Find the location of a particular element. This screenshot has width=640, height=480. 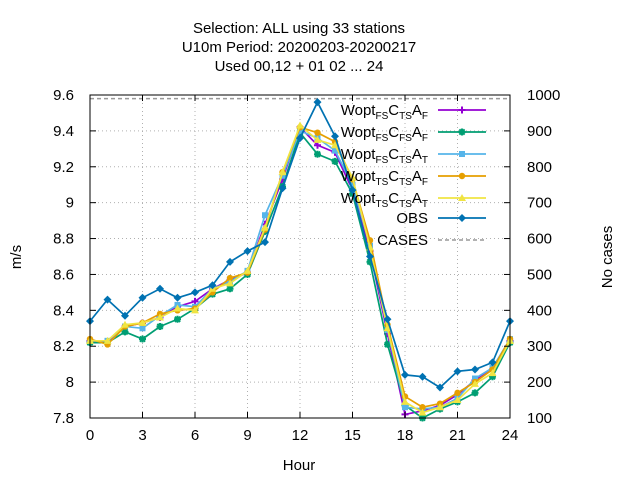

legend-label: WoptTSCTSAT is located at coordinates (384, 200).